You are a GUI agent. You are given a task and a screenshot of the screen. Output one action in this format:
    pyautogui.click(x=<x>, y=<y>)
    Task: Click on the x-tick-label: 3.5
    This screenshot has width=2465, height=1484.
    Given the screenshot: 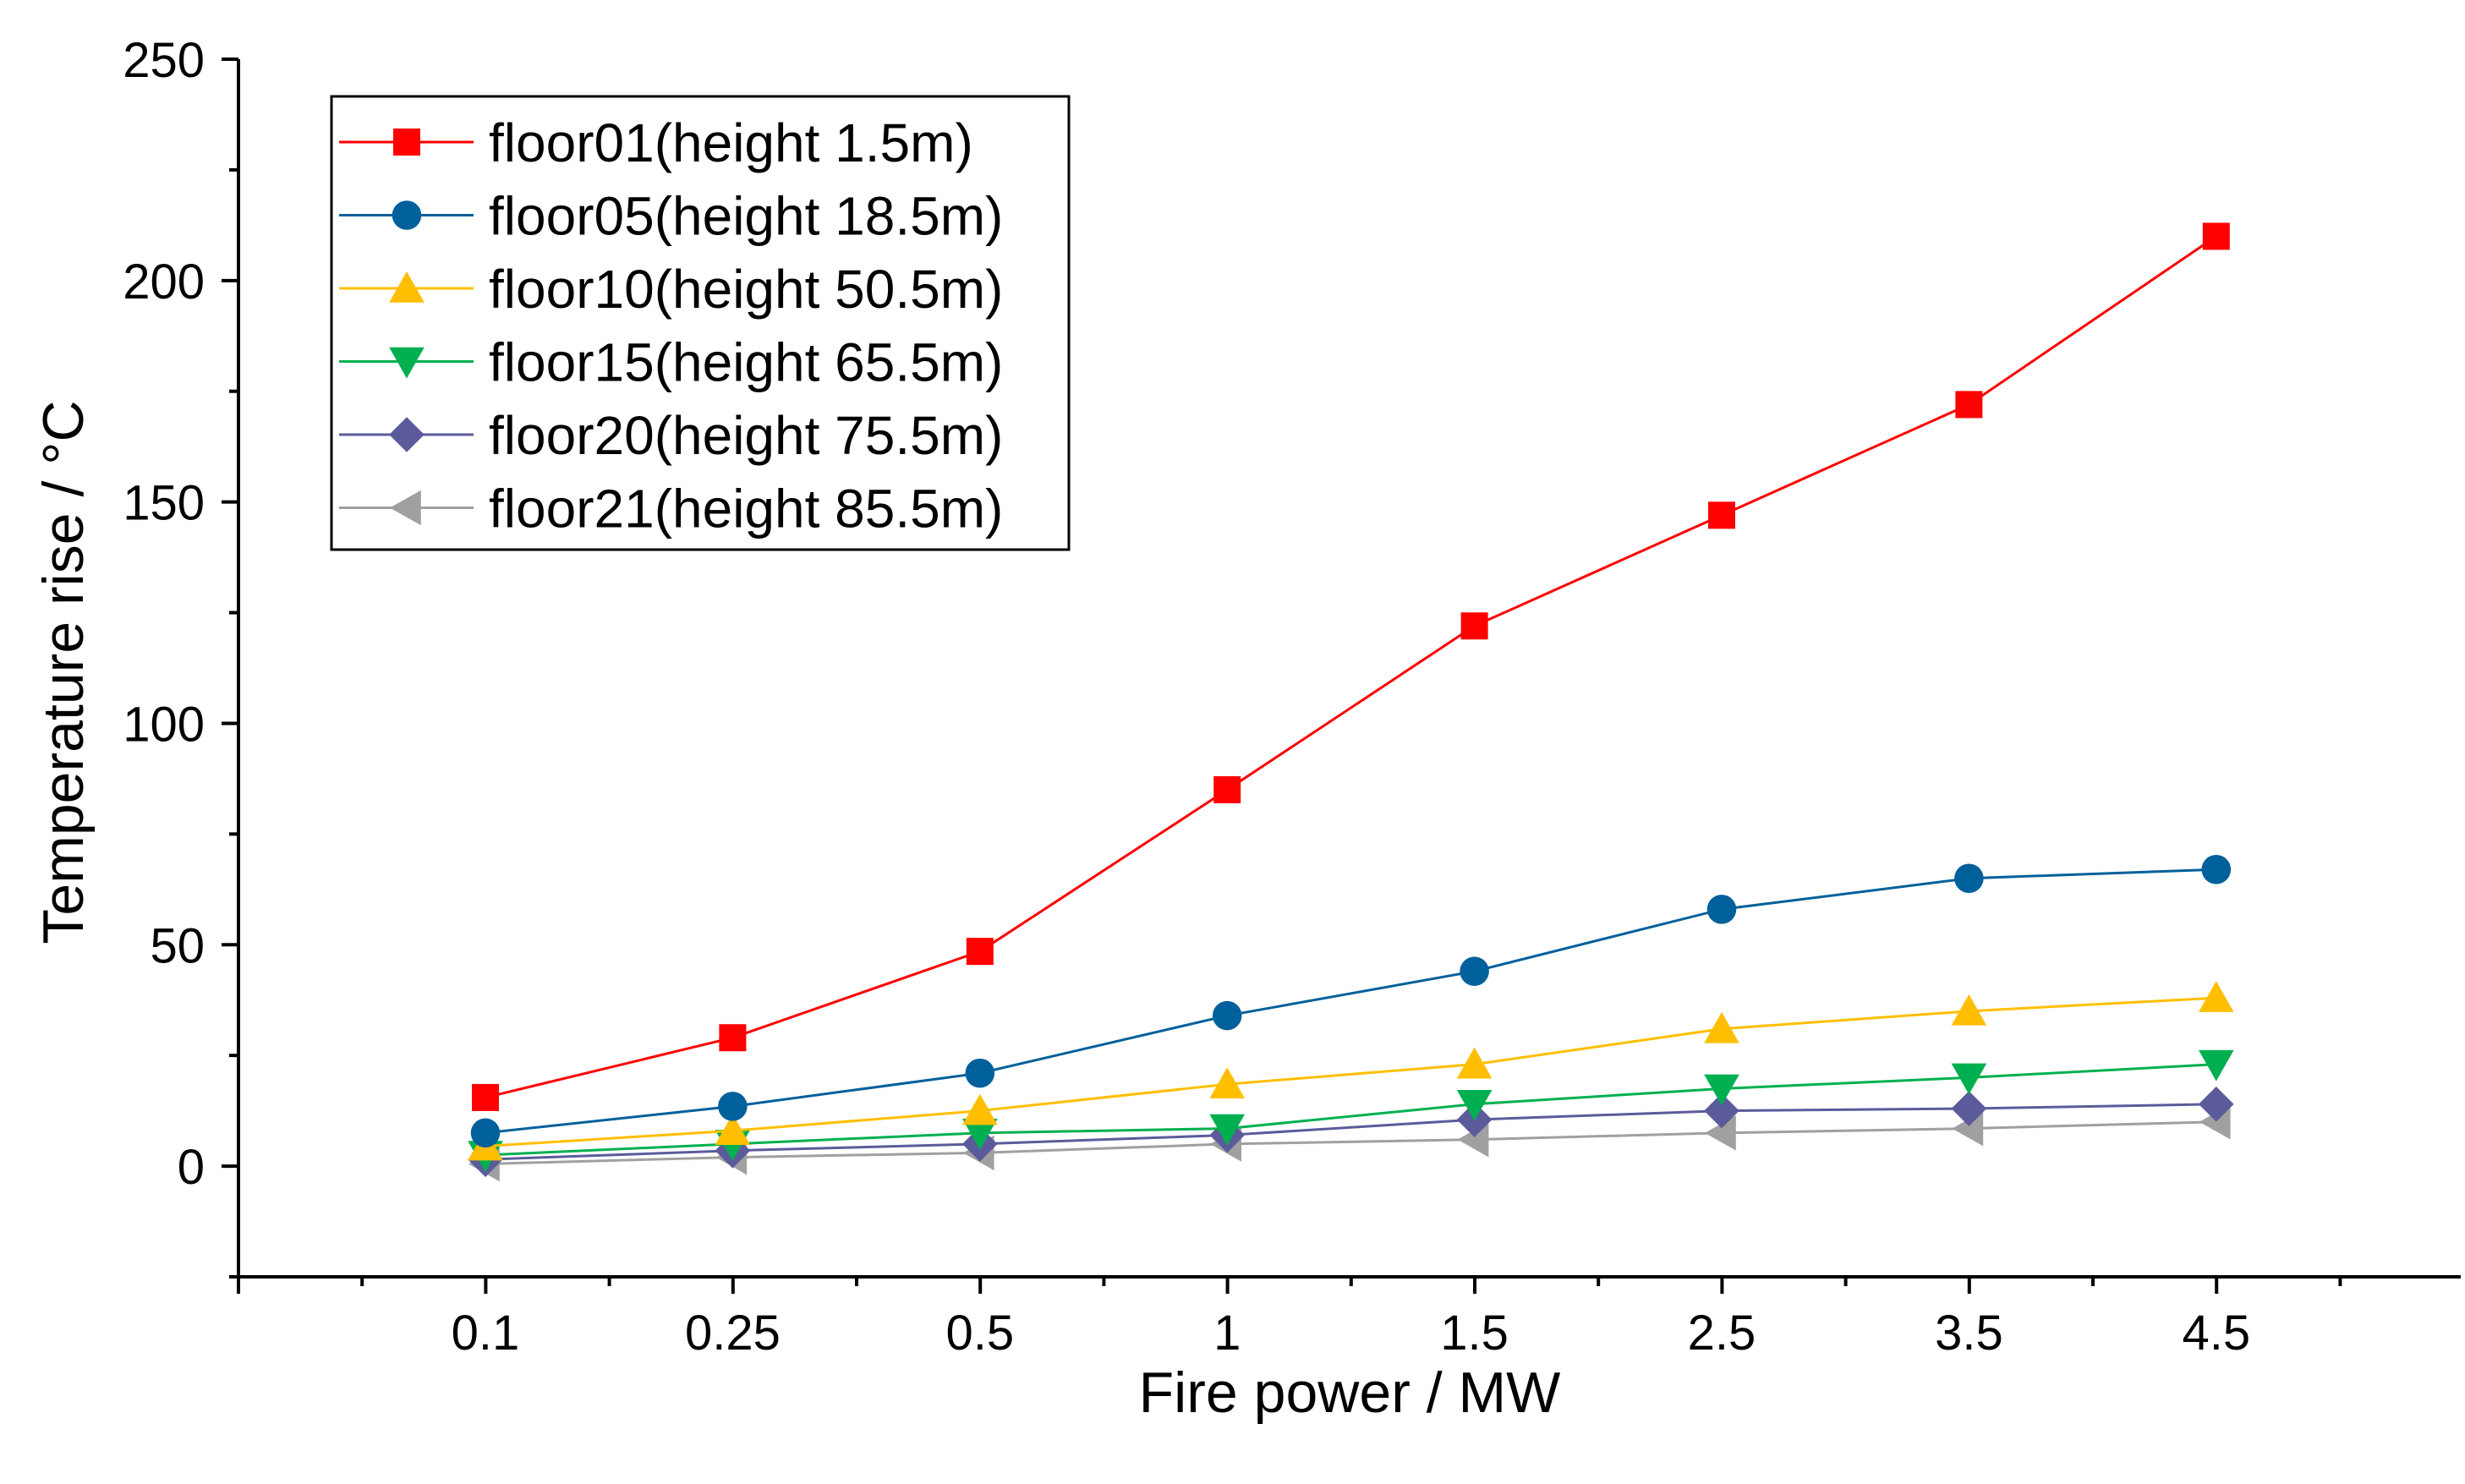 What is the action you would take?
    pyautogui.click(x=1969, y=1333)
    